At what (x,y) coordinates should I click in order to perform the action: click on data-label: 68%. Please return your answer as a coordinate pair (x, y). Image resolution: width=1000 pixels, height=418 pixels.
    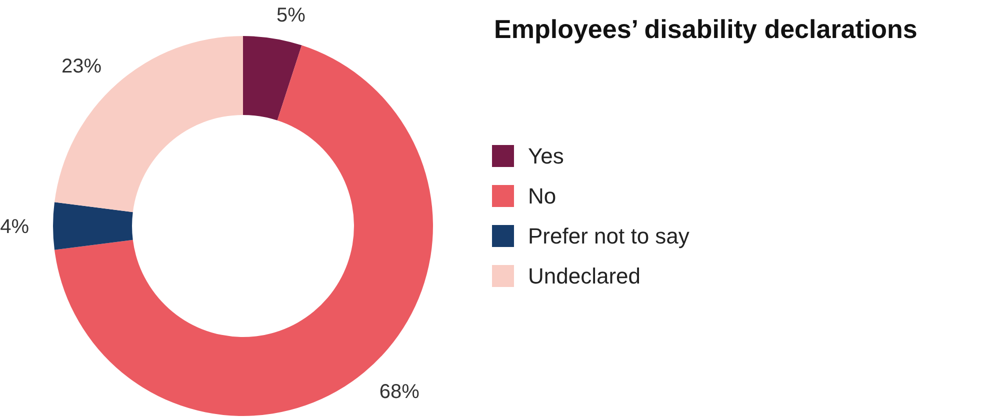
    Looking at the image, I should click on (399, 391).